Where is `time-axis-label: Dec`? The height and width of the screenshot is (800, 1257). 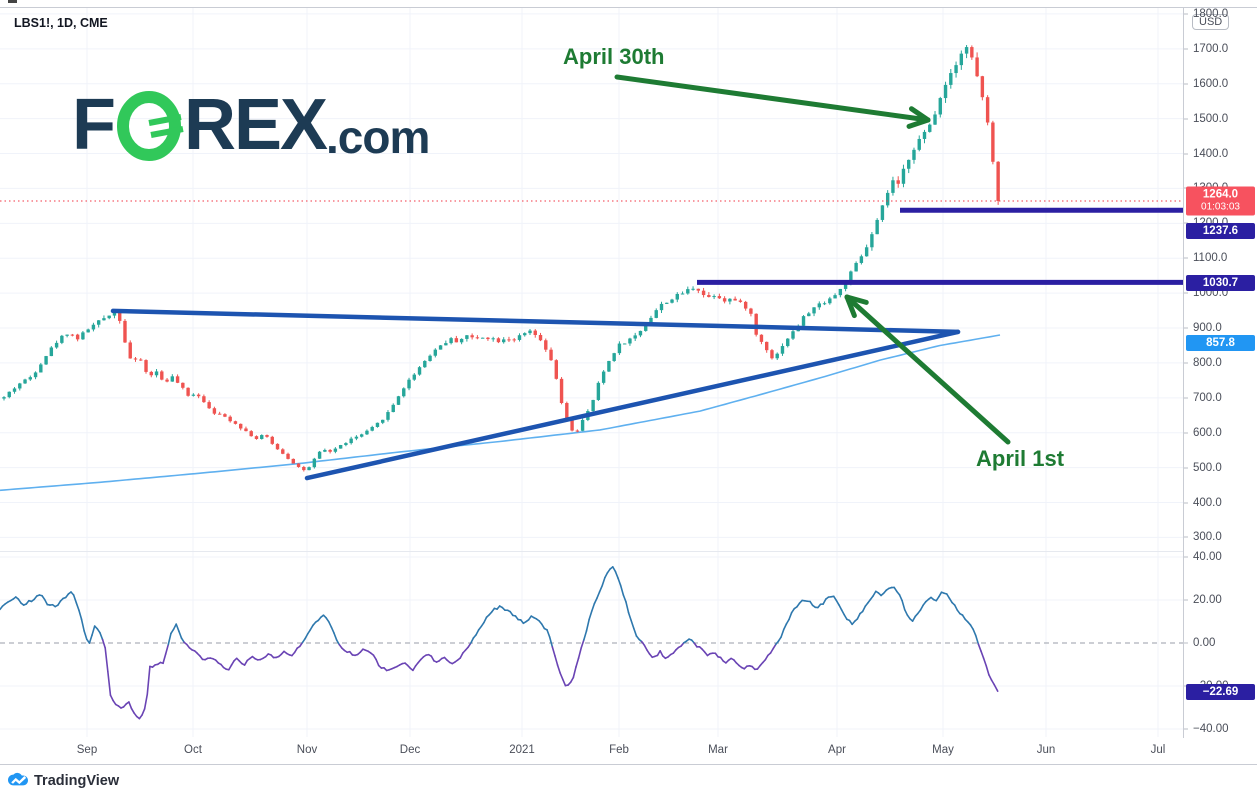
time-axis-label: Dec is located at coordinates (410, 750).